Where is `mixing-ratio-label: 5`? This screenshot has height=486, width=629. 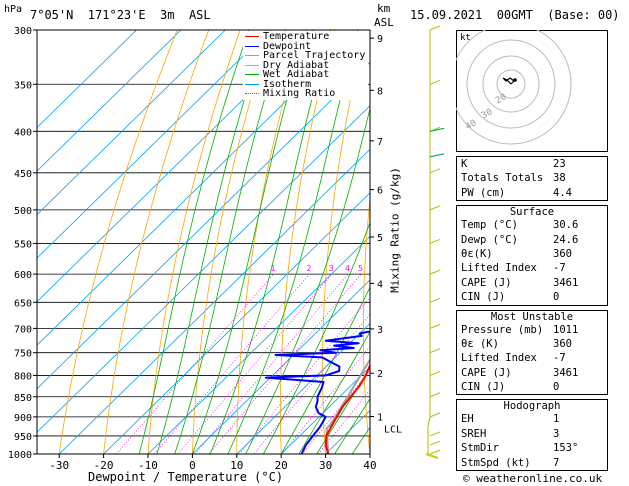
mixing-ratio-label: 5 is located at coordinates (360, 268).